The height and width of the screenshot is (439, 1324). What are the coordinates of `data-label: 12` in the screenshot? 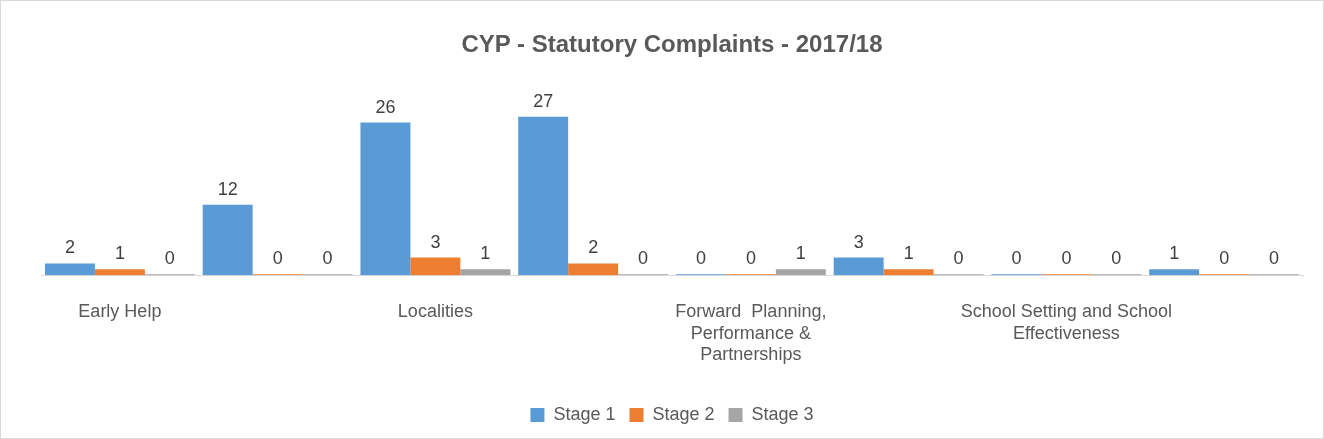 It's located at (227, 188).